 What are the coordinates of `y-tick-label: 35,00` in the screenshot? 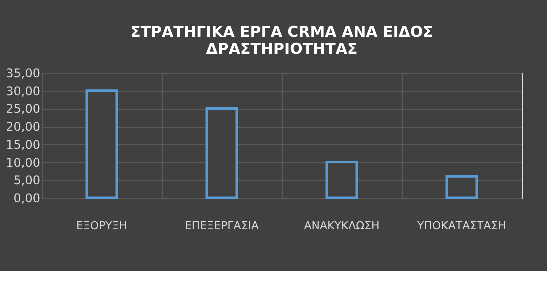 It's located at (23, 73).